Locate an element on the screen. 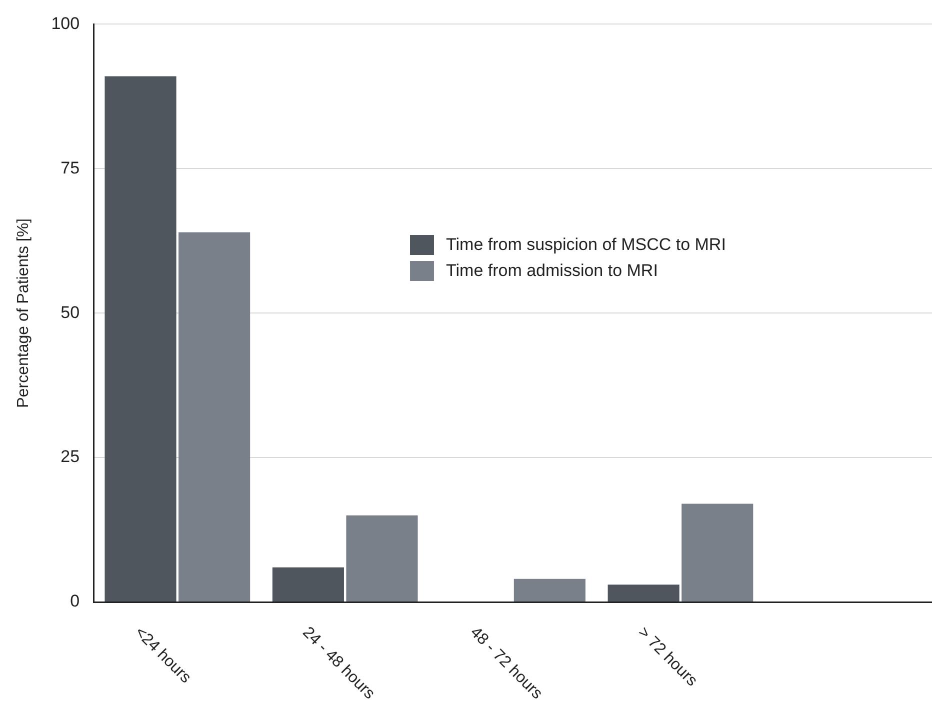  legend-label: Time from suspicion of MSCC to MRI is located at coordinates (586, 245).